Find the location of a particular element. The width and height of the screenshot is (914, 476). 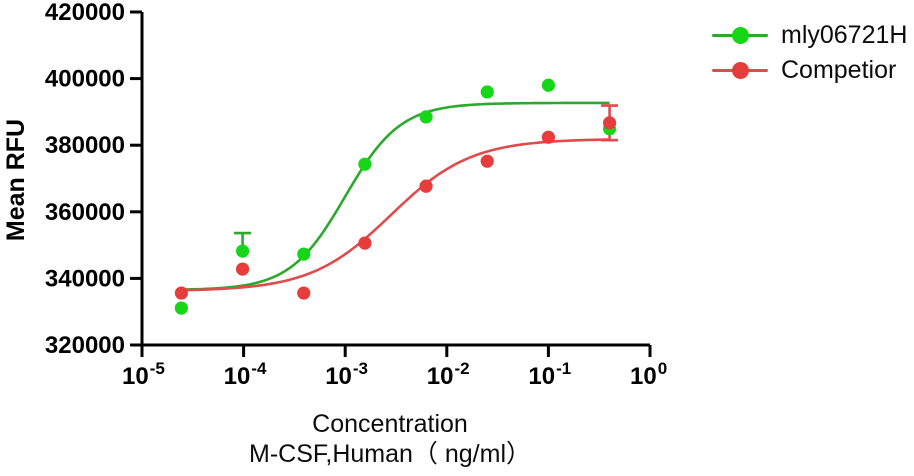

x-tick-label: 10⁻⁴ is located at coordinates (245, 374).